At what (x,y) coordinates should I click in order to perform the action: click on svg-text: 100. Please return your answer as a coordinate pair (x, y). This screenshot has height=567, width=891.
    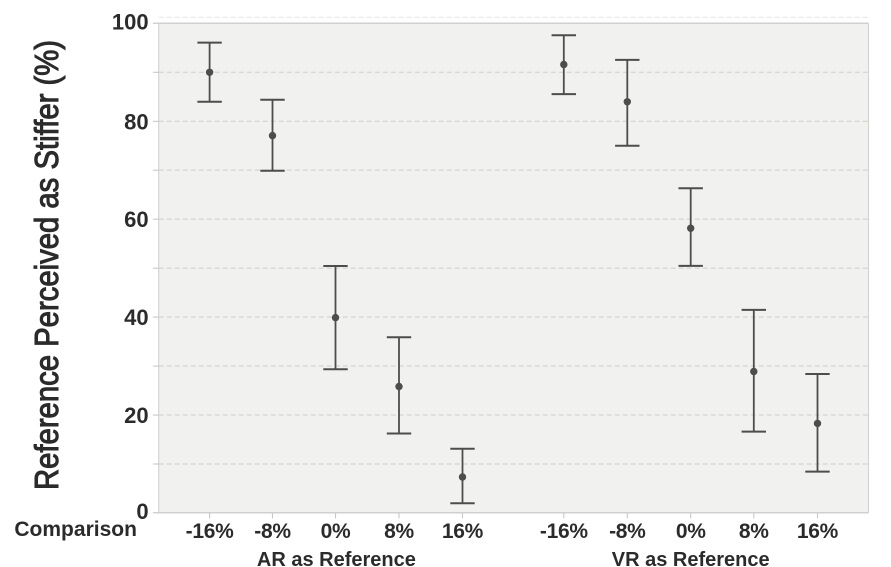
    Looking at the image, I should click on (130, 22).